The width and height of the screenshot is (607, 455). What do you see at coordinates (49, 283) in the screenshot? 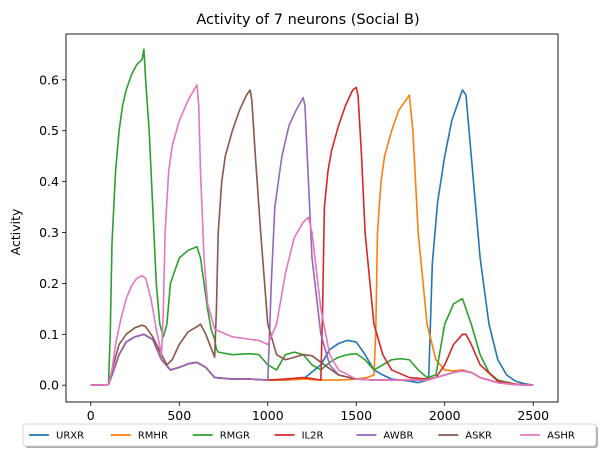
I see `y-tick-label: 0.2` at bounding box center [49, 283].